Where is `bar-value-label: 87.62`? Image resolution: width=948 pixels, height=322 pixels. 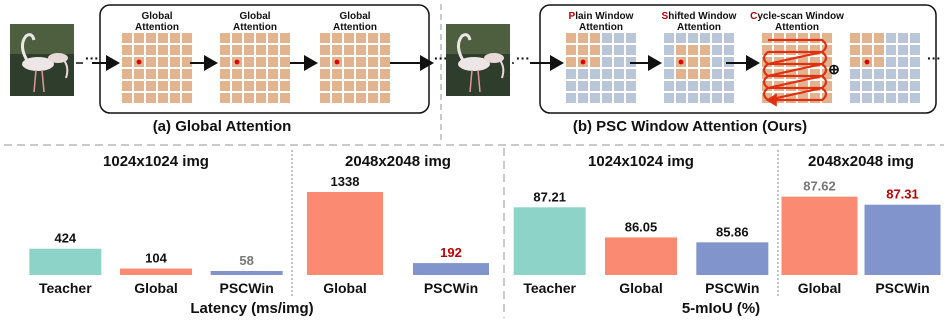
bar-value-label: 87.62 is located at coordinates (819, 186).